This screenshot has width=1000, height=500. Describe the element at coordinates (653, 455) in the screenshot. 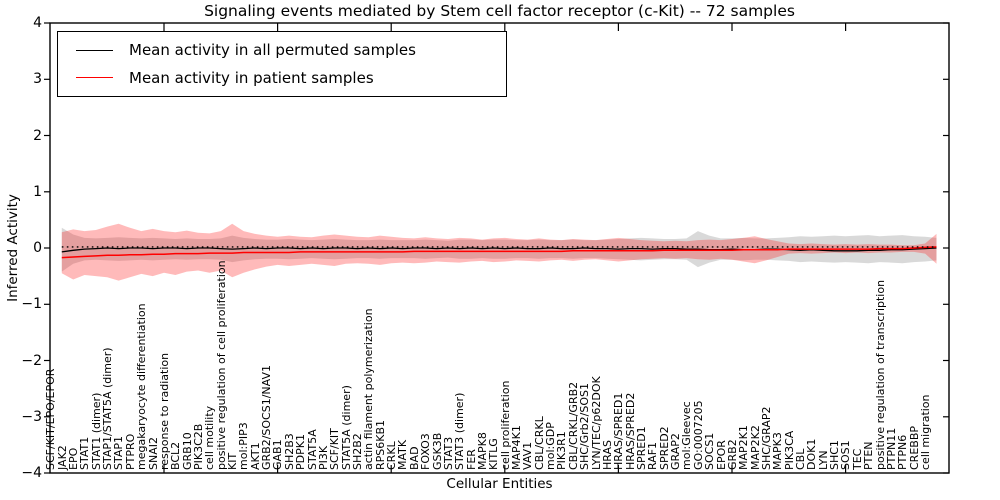

I see `x-category-label: RAF1` at that location.